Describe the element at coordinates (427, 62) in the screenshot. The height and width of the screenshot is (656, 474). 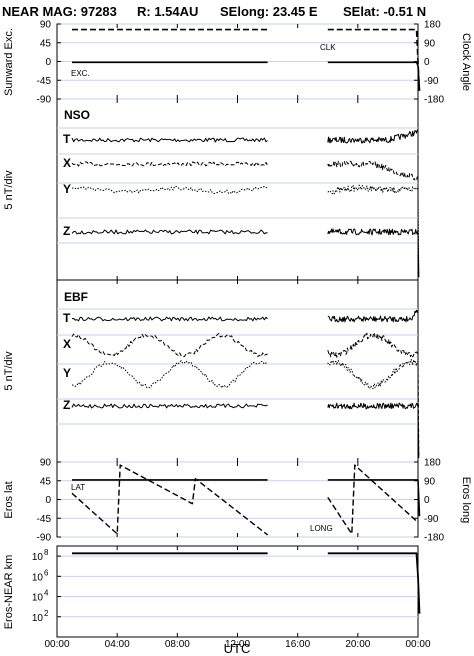
I see `clock-ytick-label: 0` at that location.